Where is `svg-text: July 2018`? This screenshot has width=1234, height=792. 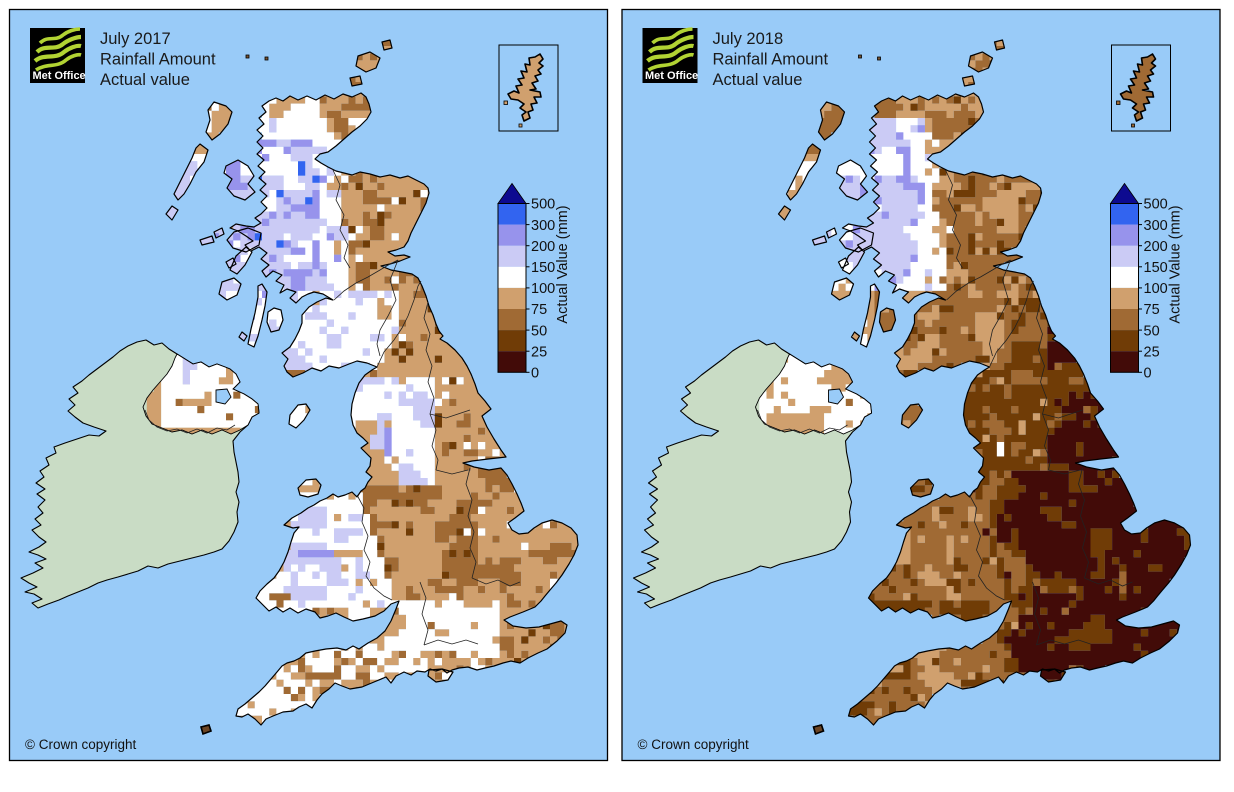 svg-text: July 2018 is located at coordinates (748, 39).